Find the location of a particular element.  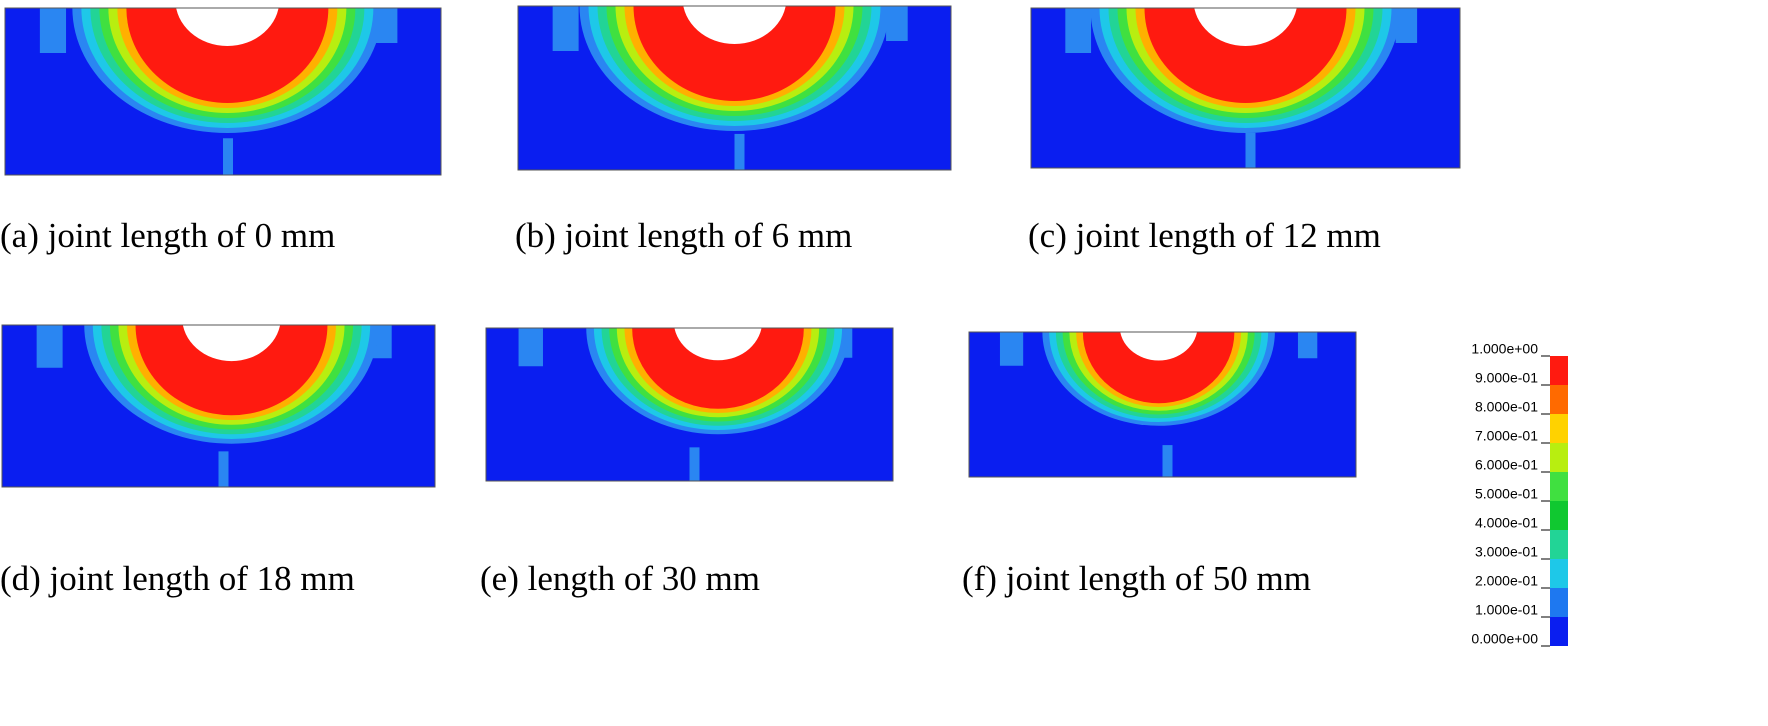

caption: (b) joint length of 6 mm is located at coordinates (683, 235).